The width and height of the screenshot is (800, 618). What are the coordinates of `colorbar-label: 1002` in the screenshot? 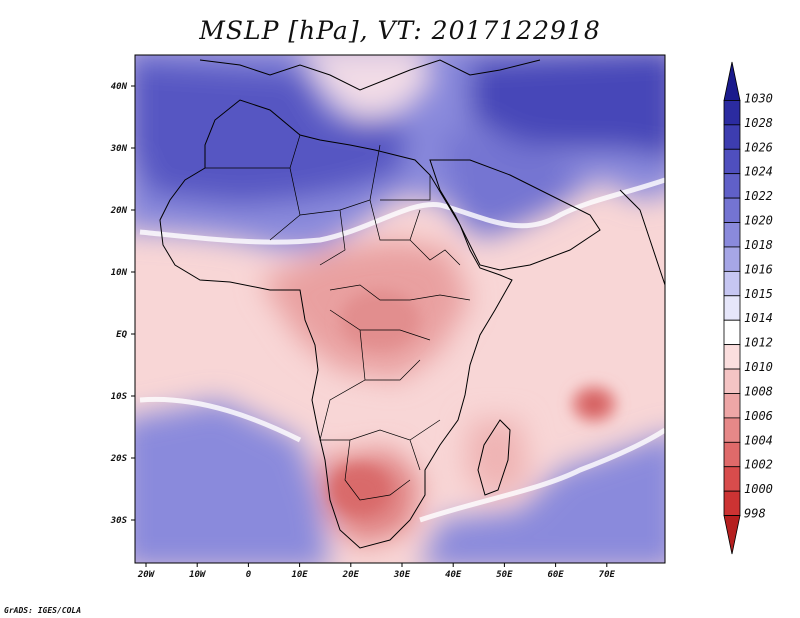 It's located at (758, 465).